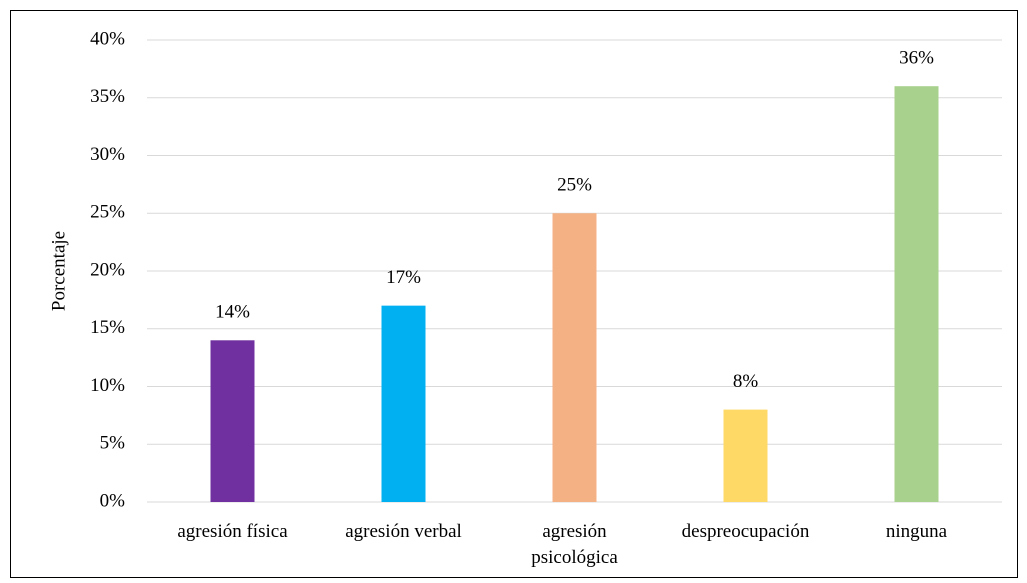  I want to click on y-tick-label: 20%, so click(107, 269).